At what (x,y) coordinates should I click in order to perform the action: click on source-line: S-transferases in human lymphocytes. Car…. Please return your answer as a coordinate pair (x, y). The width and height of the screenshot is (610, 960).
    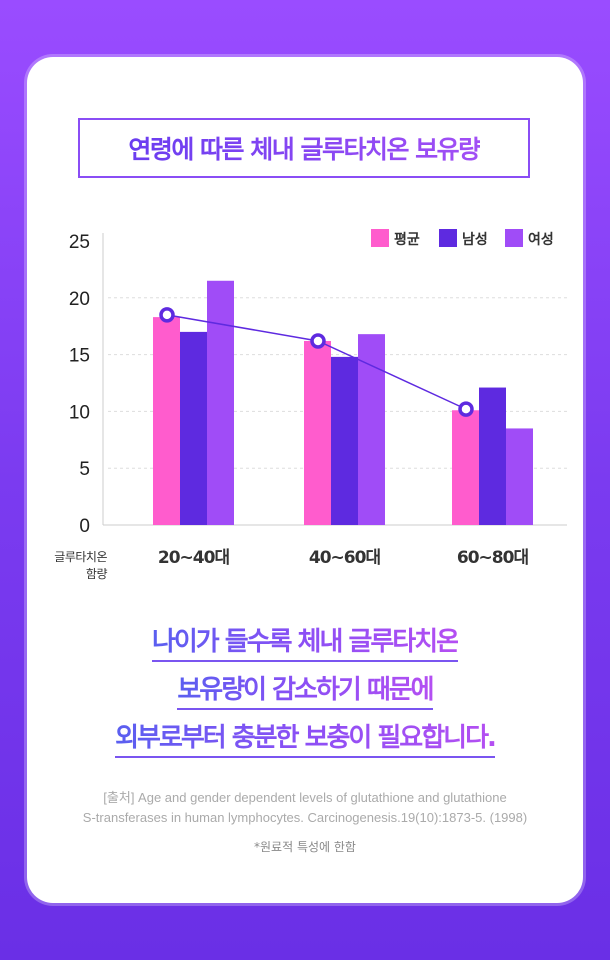
    Looking at the image, I should click on (305, 817).